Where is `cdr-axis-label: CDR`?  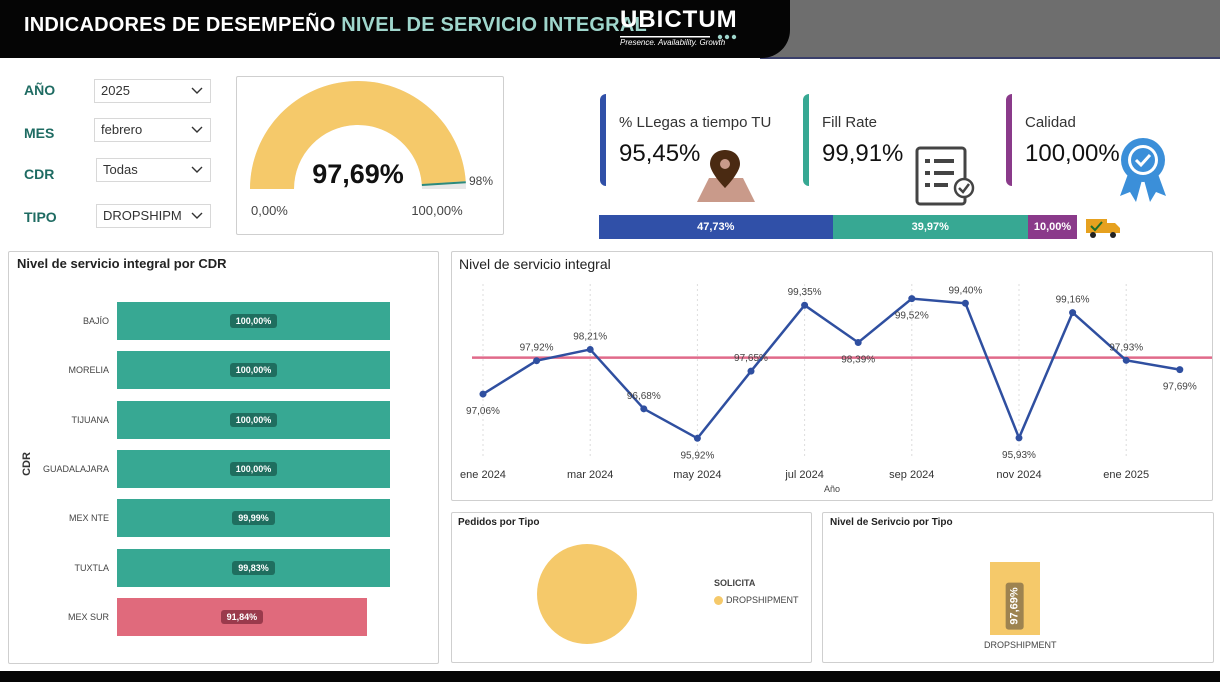 cdr-axis-label: CDR is located at coordinates (26, 464).